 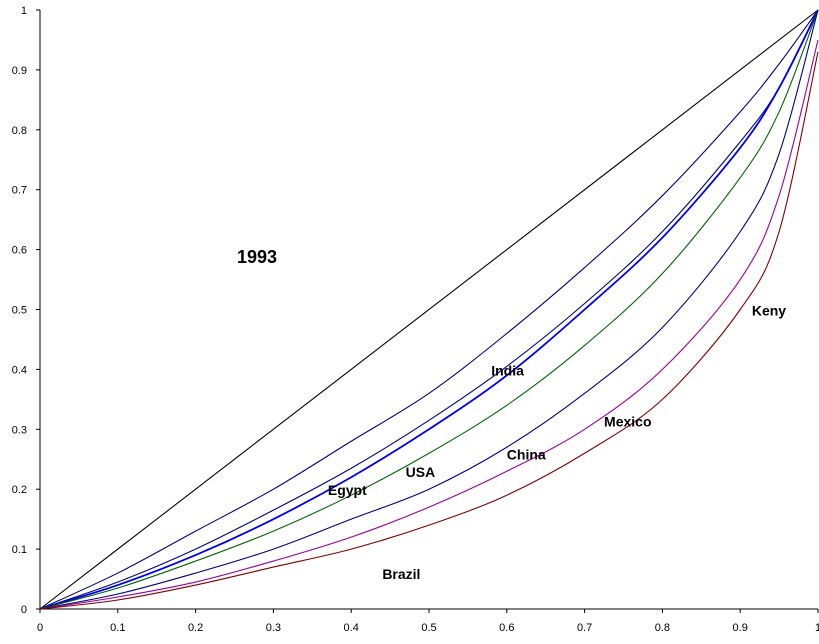 I want to click on series-label-usa: USA, so click(x=421, y=472).